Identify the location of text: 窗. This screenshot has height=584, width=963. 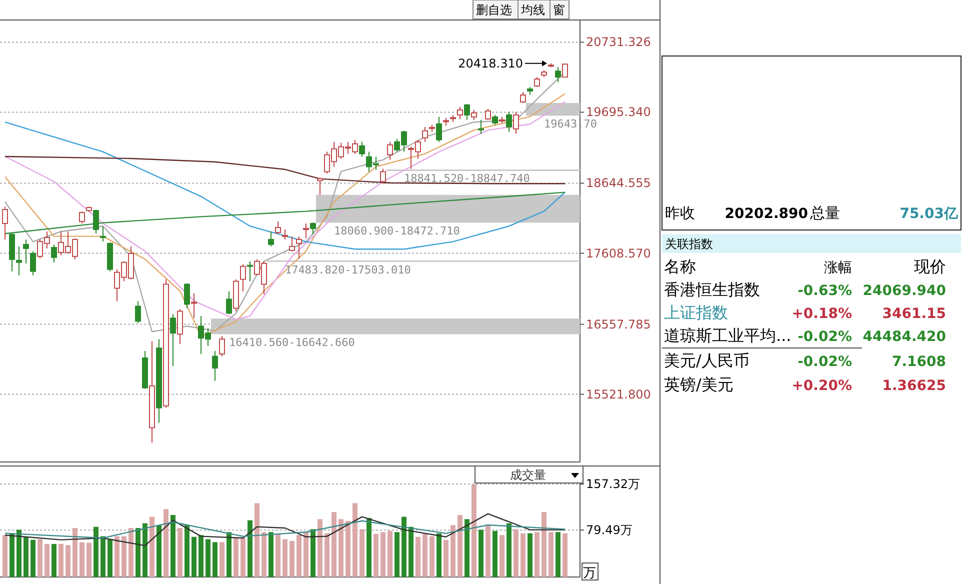
(559, 10).